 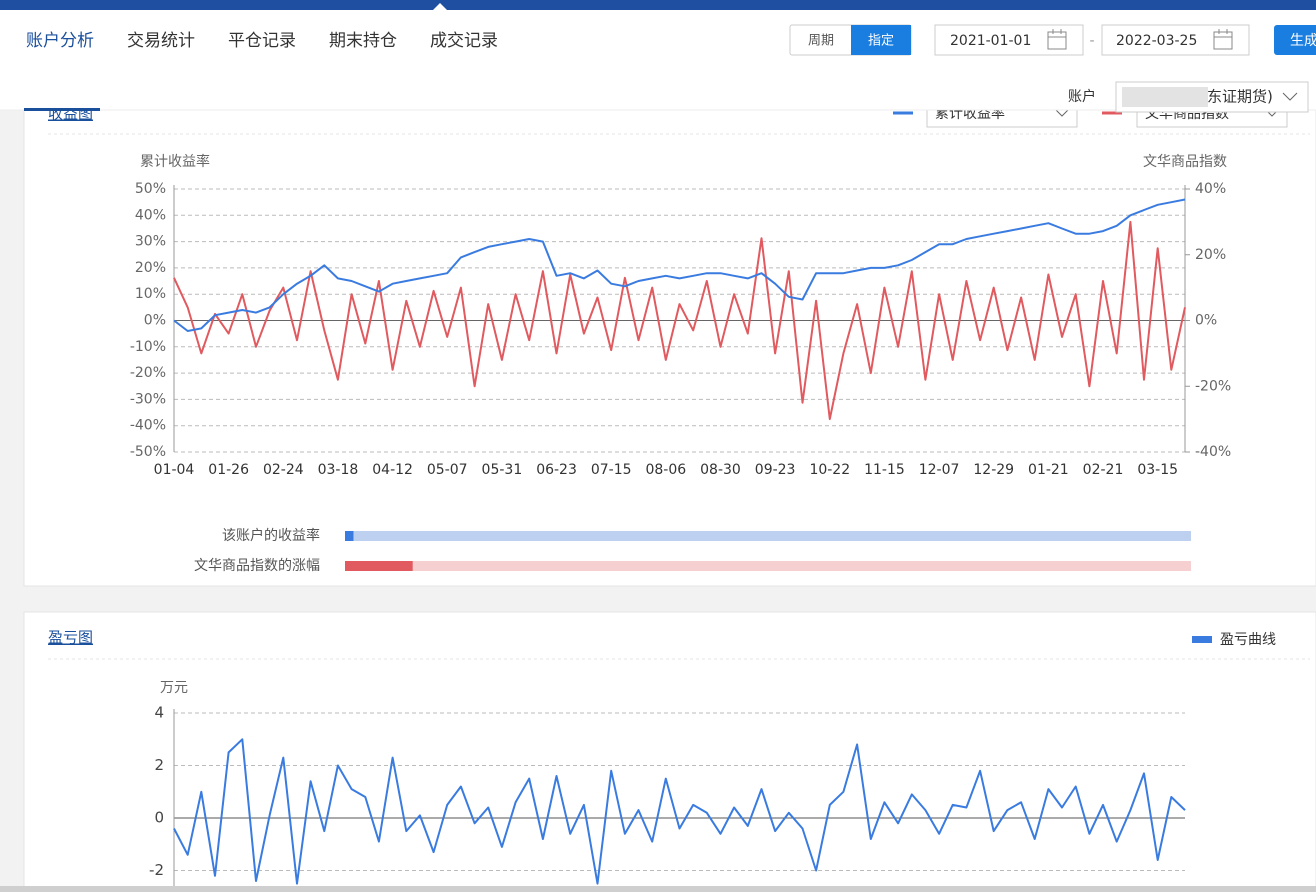 What do you see at coordinates (150, 215) in the screenshot?
I see `y-tick-label: 40%` at bounding box center [150, 215].